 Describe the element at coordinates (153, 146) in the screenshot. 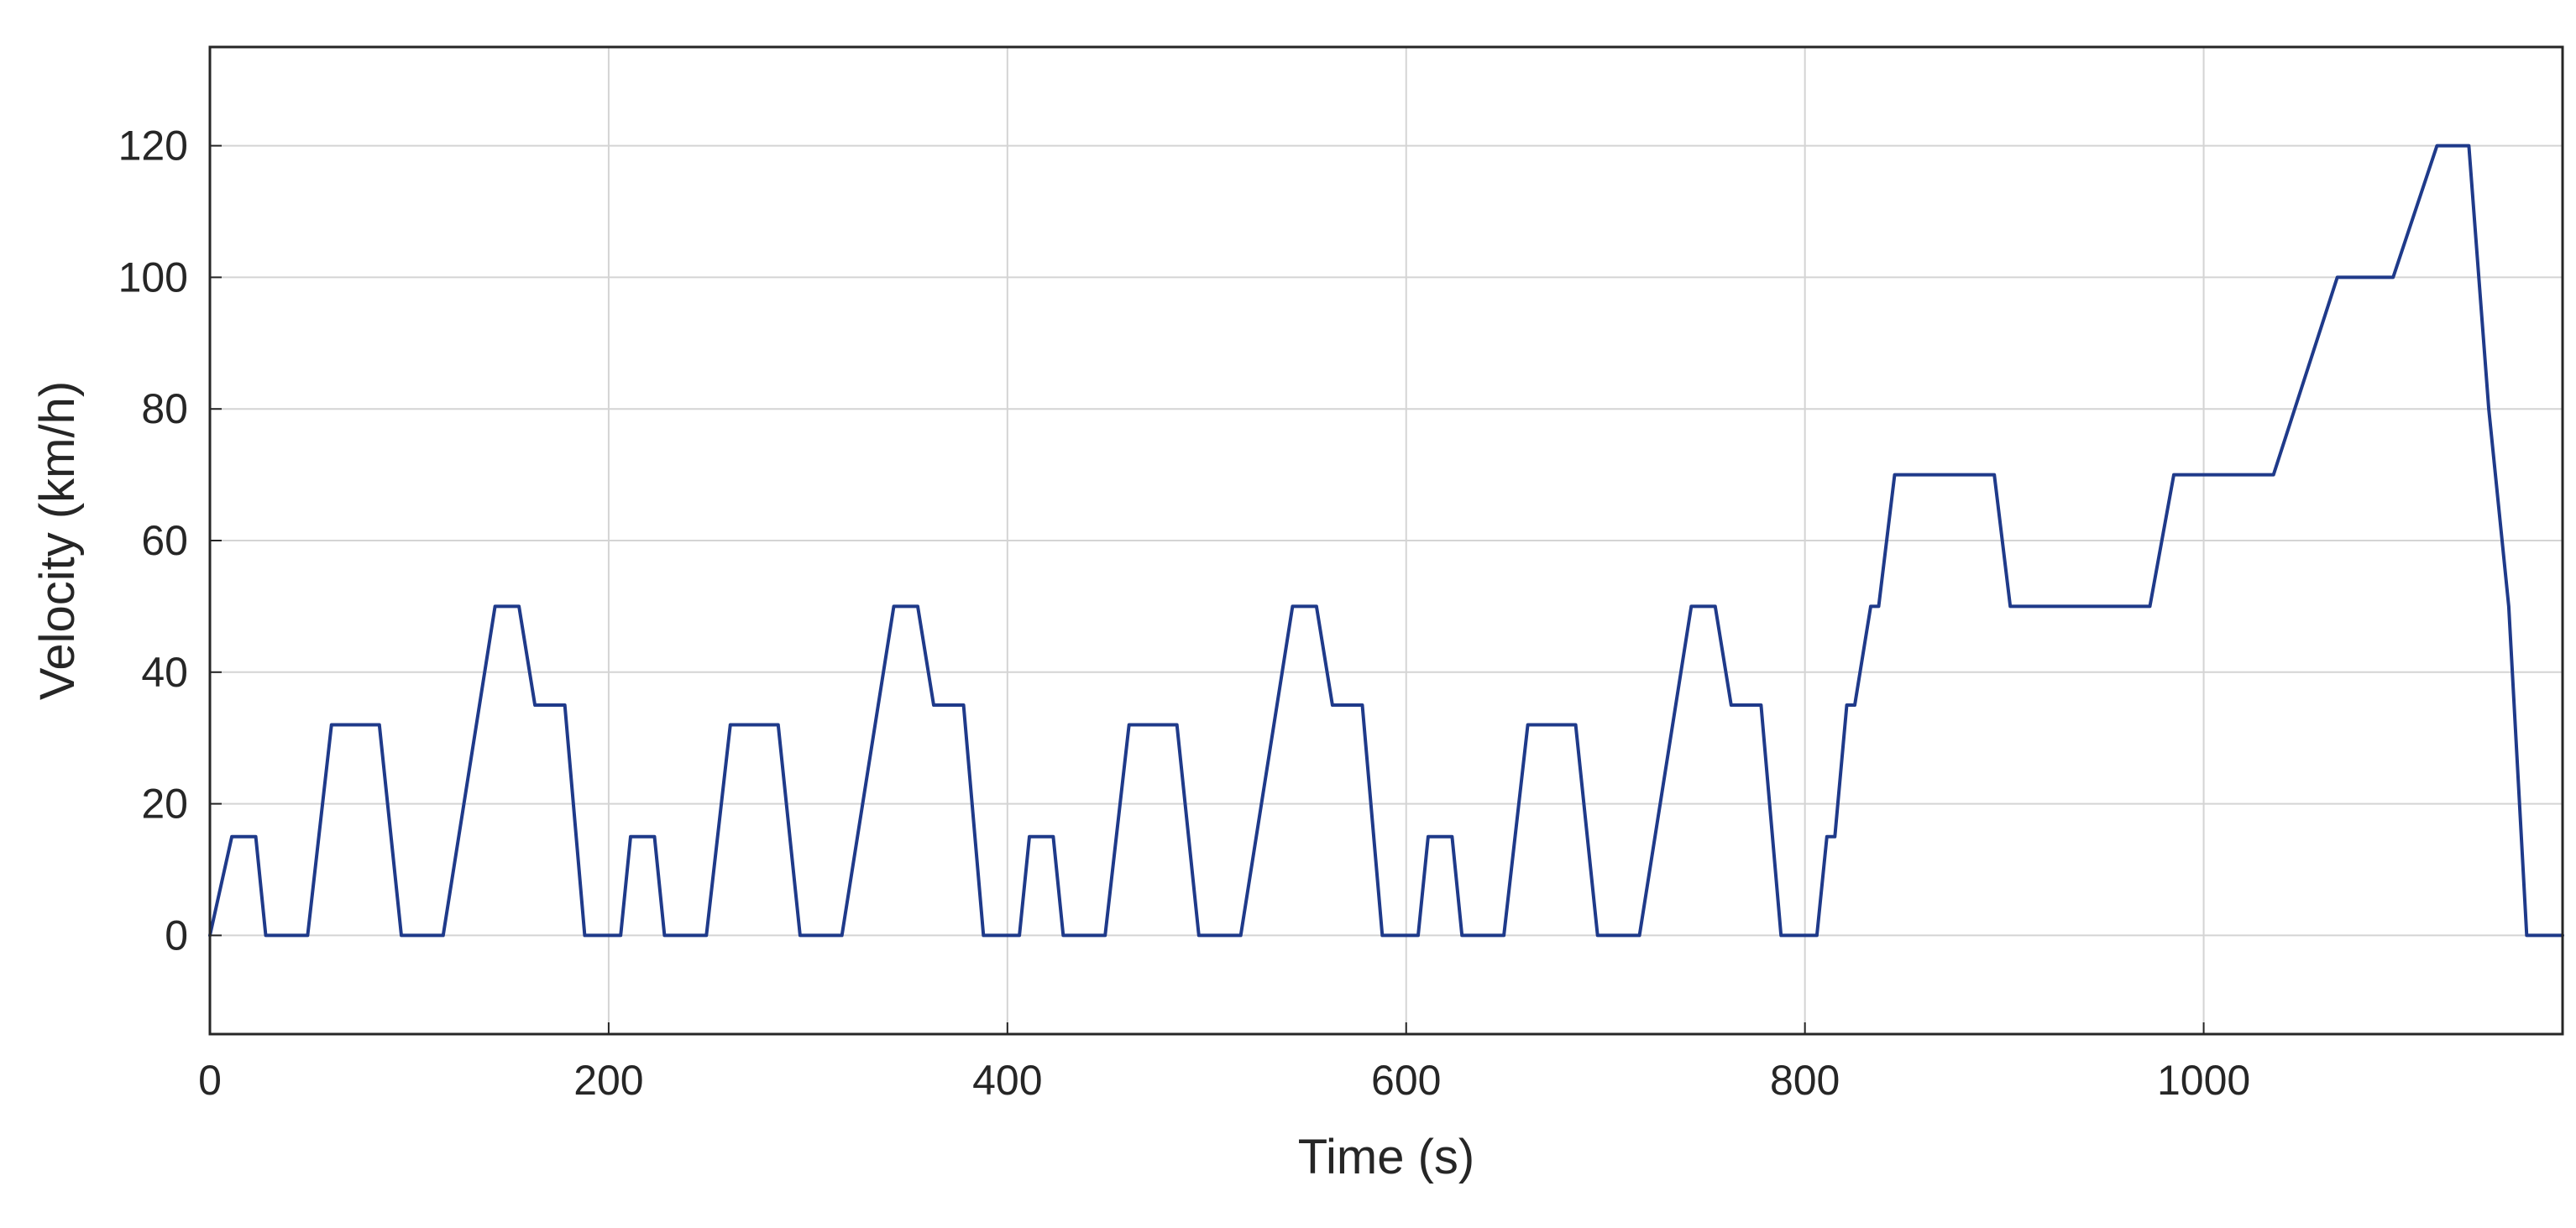

I see `y-tick-label: 120` at that location.